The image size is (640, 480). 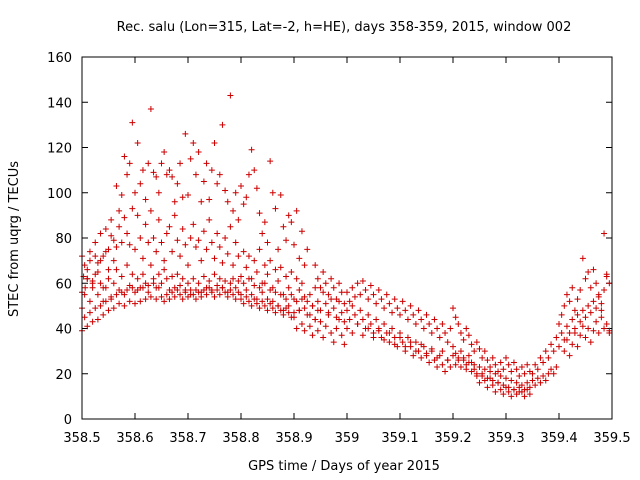 What do you see at coordinates (399, 438) in the screenshot?
I see `x-tick-label: 359.1` at bounding box center [399, 438].